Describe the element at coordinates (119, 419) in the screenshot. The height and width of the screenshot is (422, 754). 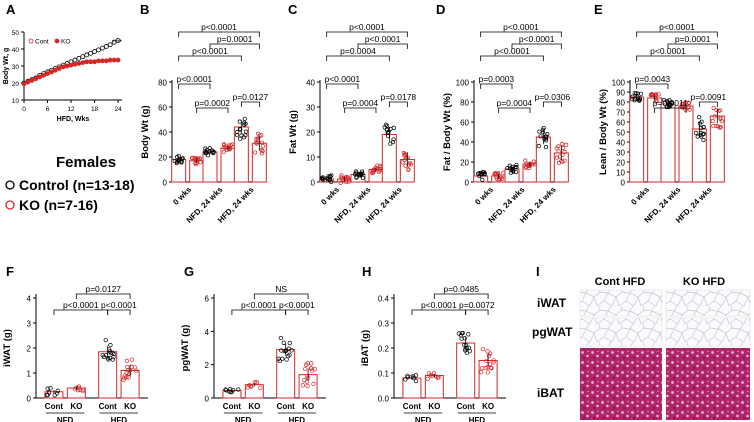
I see `group-label: HFD` at that location.